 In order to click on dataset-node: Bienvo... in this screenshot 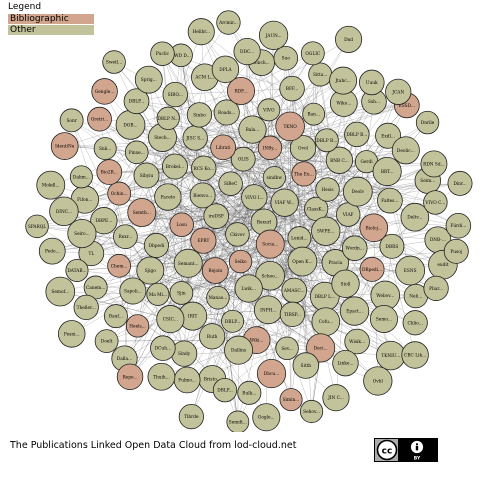, I will do `click(202, 195)`.